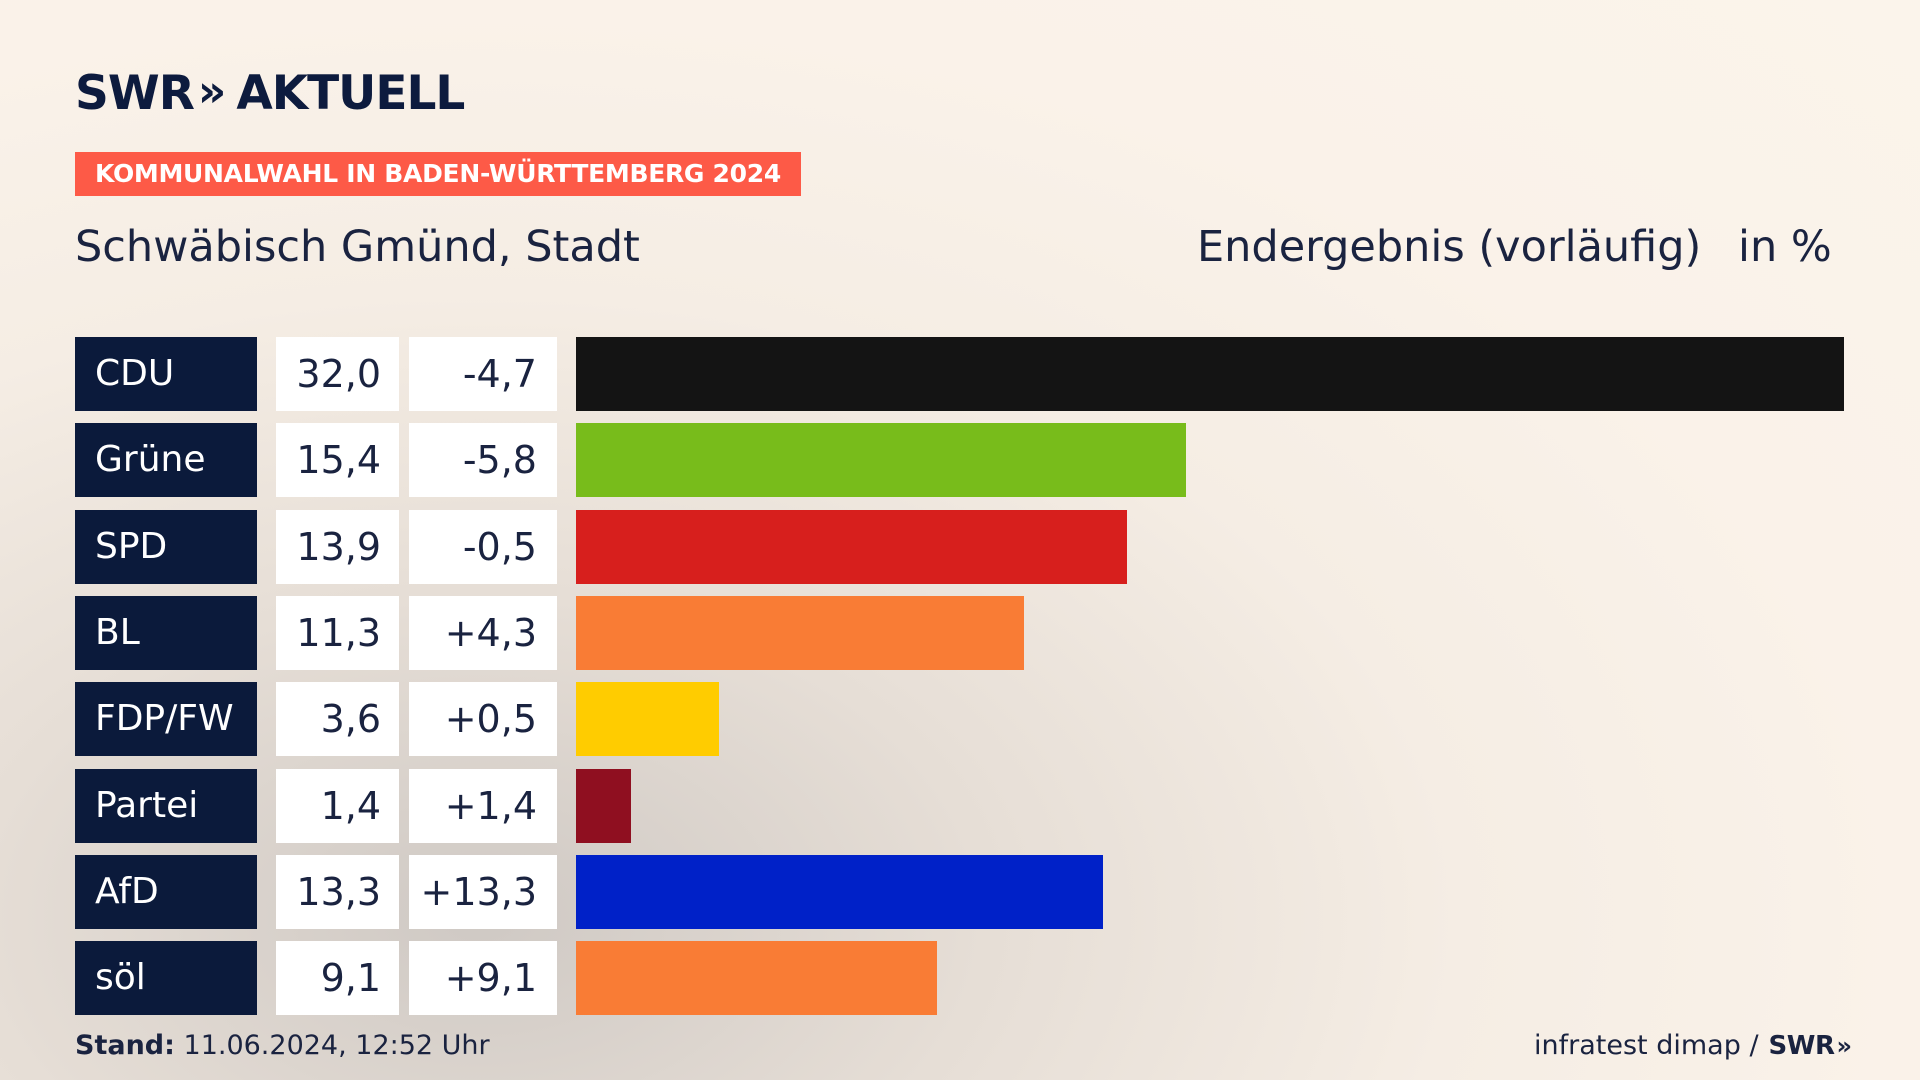  What do you see at coordinates (166, 460) in the screenshot?
I see `party-label: Grüne` at bounding box center [166, 460].